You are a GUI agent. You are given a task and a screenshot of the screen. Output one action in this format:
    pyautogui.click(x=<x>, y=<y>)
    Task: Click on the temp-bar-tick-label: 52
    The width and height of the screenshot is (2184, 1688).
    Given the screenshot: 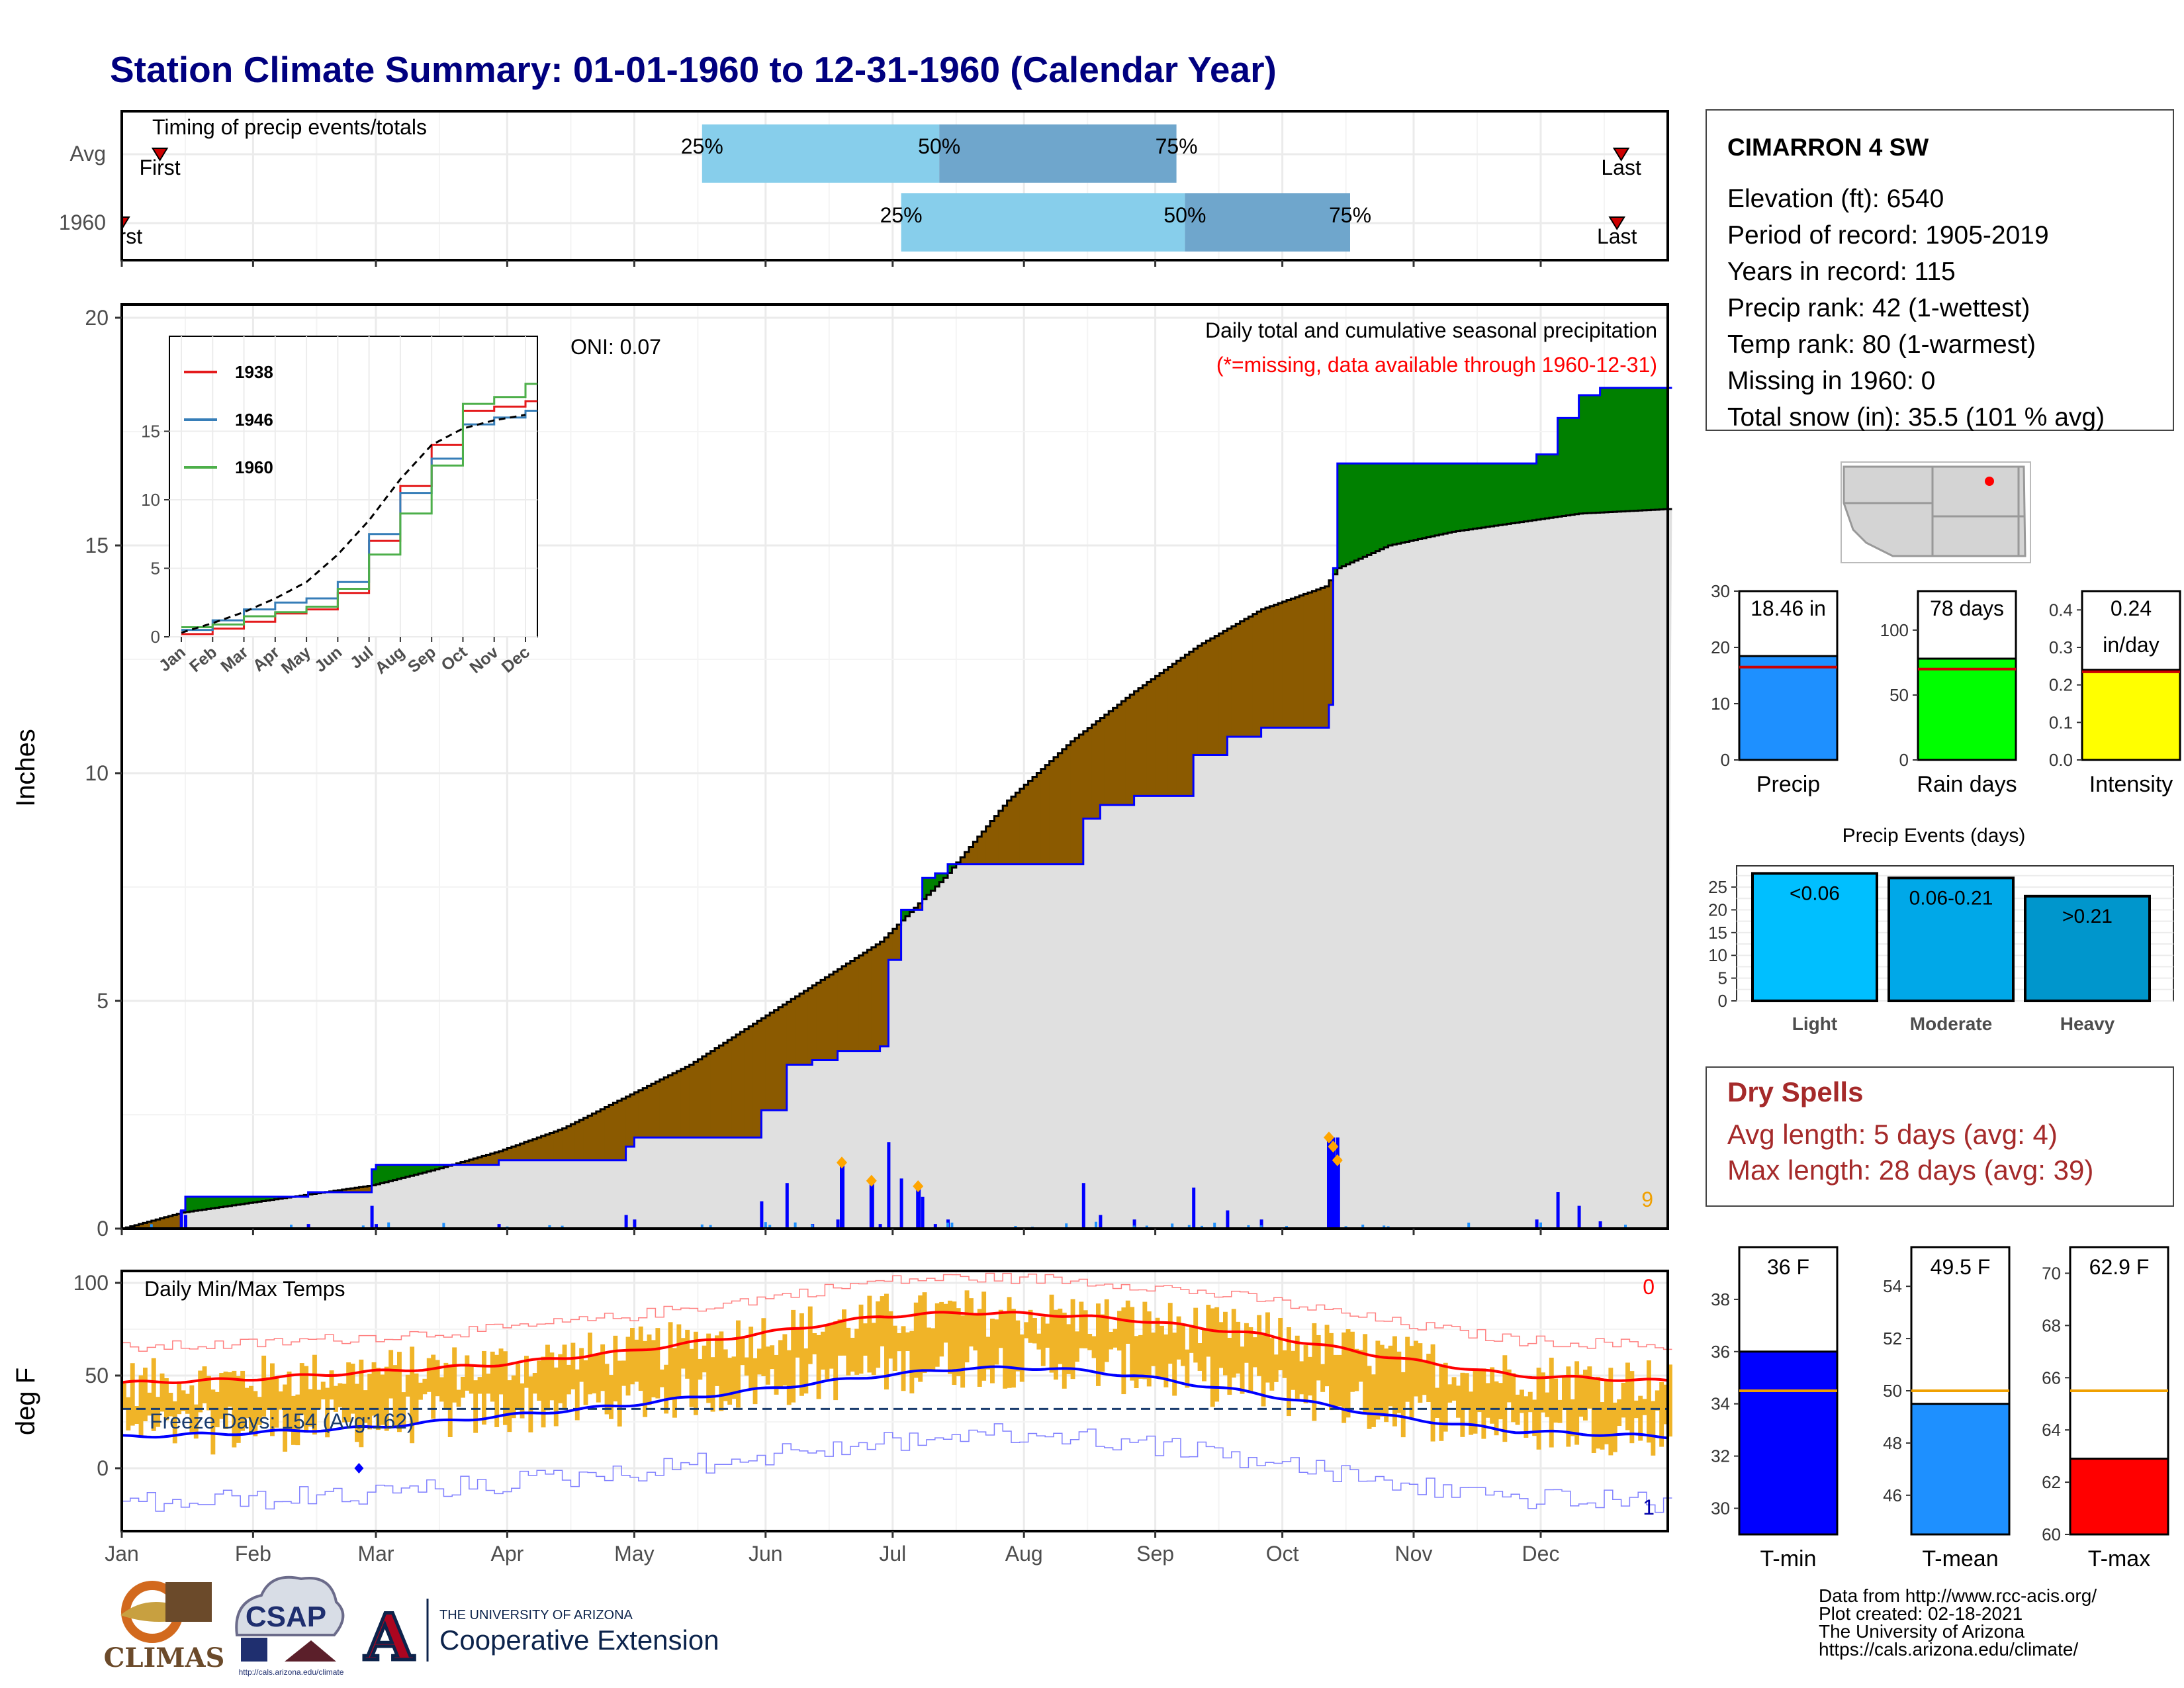 What is the action you would take?
    pyautogui.click(x=1892, y=1338)
    